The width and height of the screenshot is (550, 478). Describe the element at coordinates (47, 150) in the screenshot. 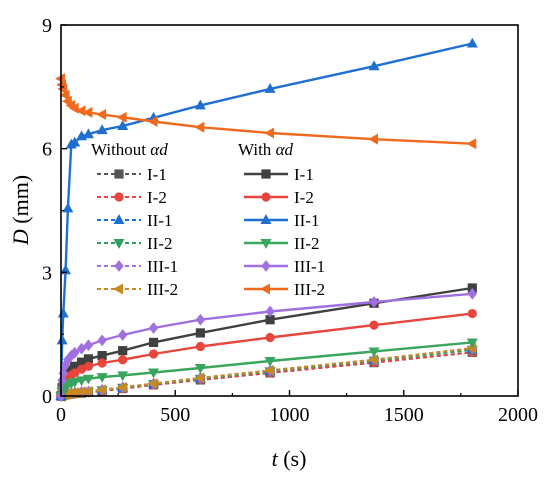

I see `y-tick-label: 6` at that location.